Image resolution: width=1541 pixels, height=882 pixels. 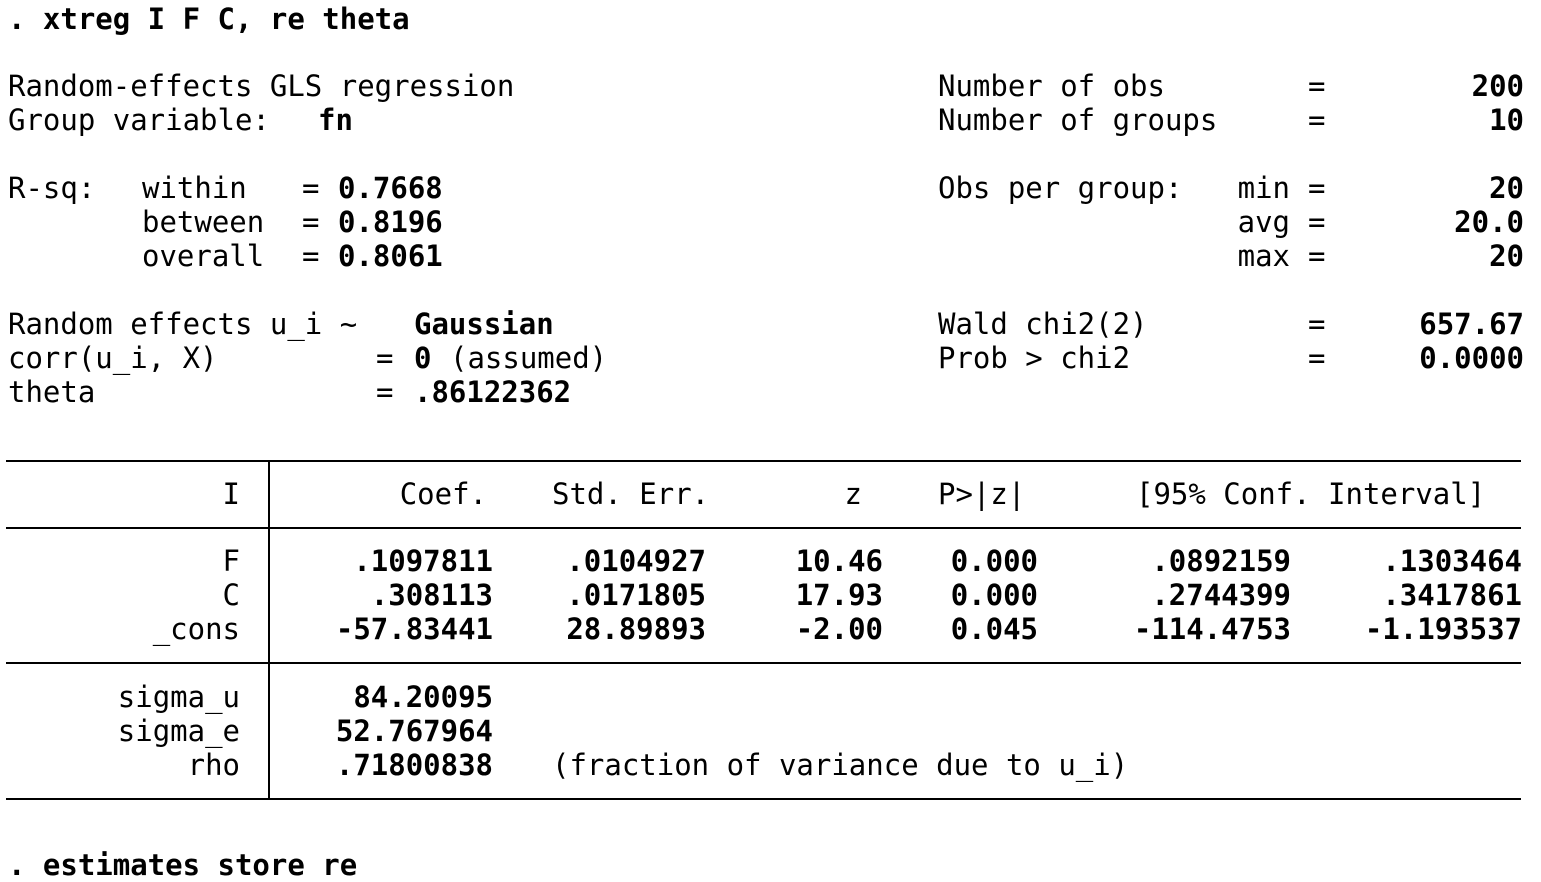 What do you see at coordinates (1506, 120) in the screenshot?
I see `ngroups-value: 10` at bounding box center [1506, 120].